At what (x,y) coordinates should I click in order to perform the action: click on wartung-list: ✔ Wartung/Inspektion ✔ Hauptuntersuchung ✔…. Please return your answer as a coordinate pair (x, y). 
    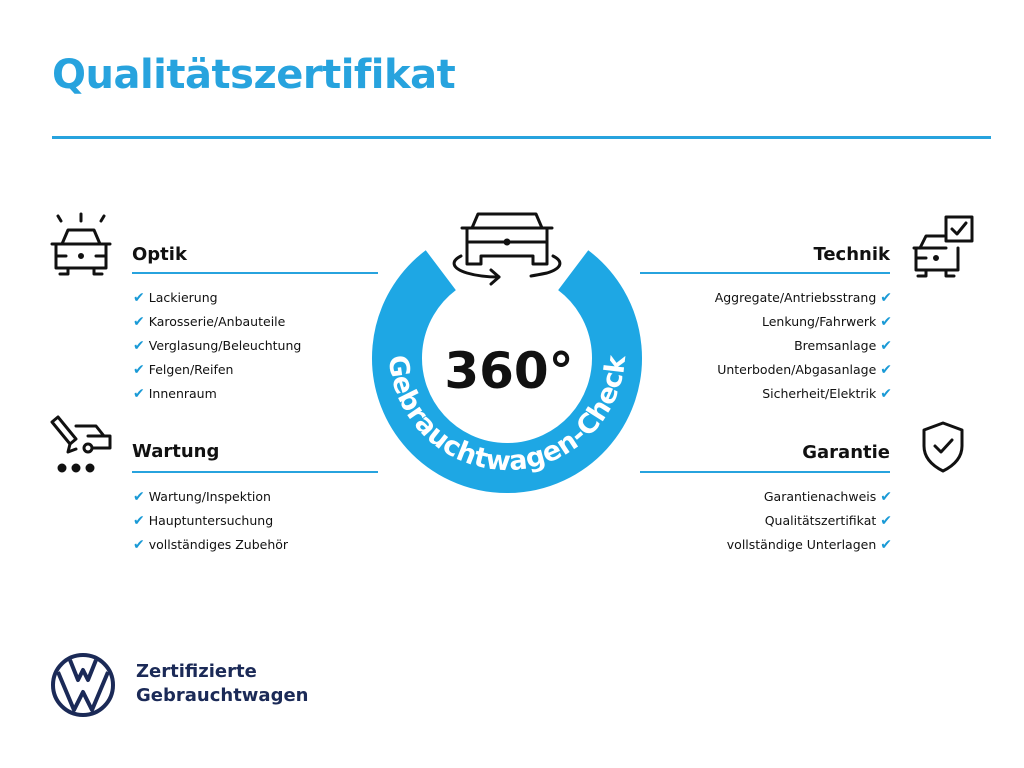
    Looking at the image, I should click on (210, 521).